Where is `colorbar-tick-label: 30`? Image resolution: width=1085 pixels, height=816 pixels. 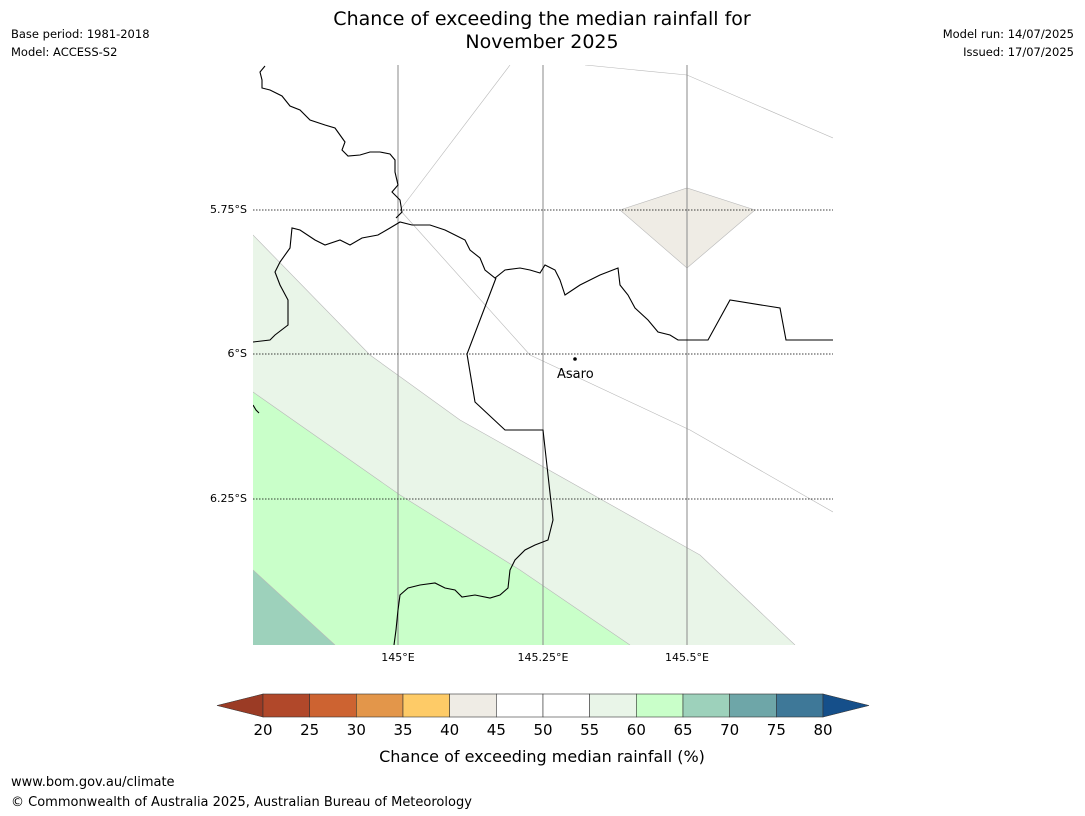 colorbar-tick-label: 30 is located at coordinates (356, 730).